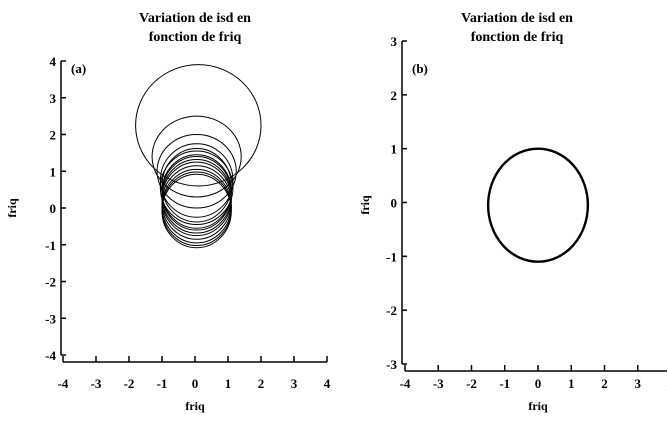 The height and width of the screenshot is (422, 668). What do you see at coordinates (517, 37) in the screenshot?
I see `panel-b-title-line2: fonction de friq` at bounding box center [517, 37].